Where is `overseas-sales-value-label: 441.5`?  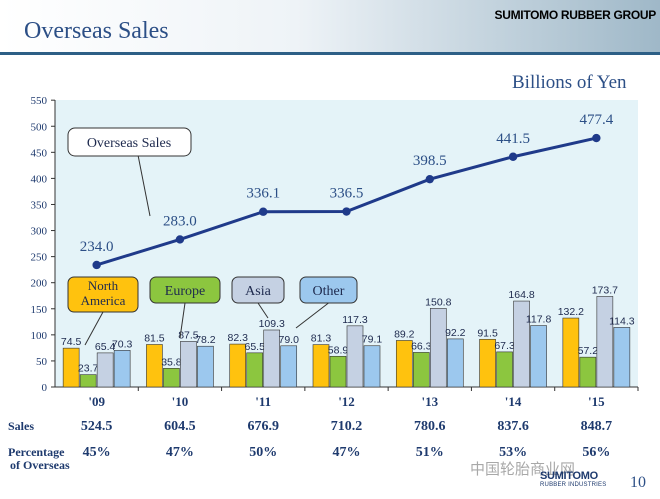 overseas-sales-value-label: 441.5 is located at coordinates (513, 139).